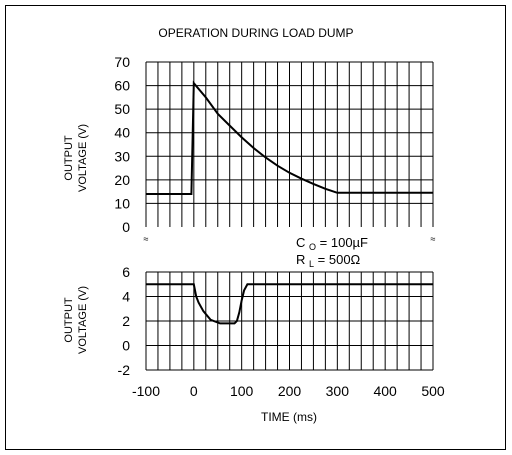  I want to click on top-y-tick-label: 10, so click(122, 203).